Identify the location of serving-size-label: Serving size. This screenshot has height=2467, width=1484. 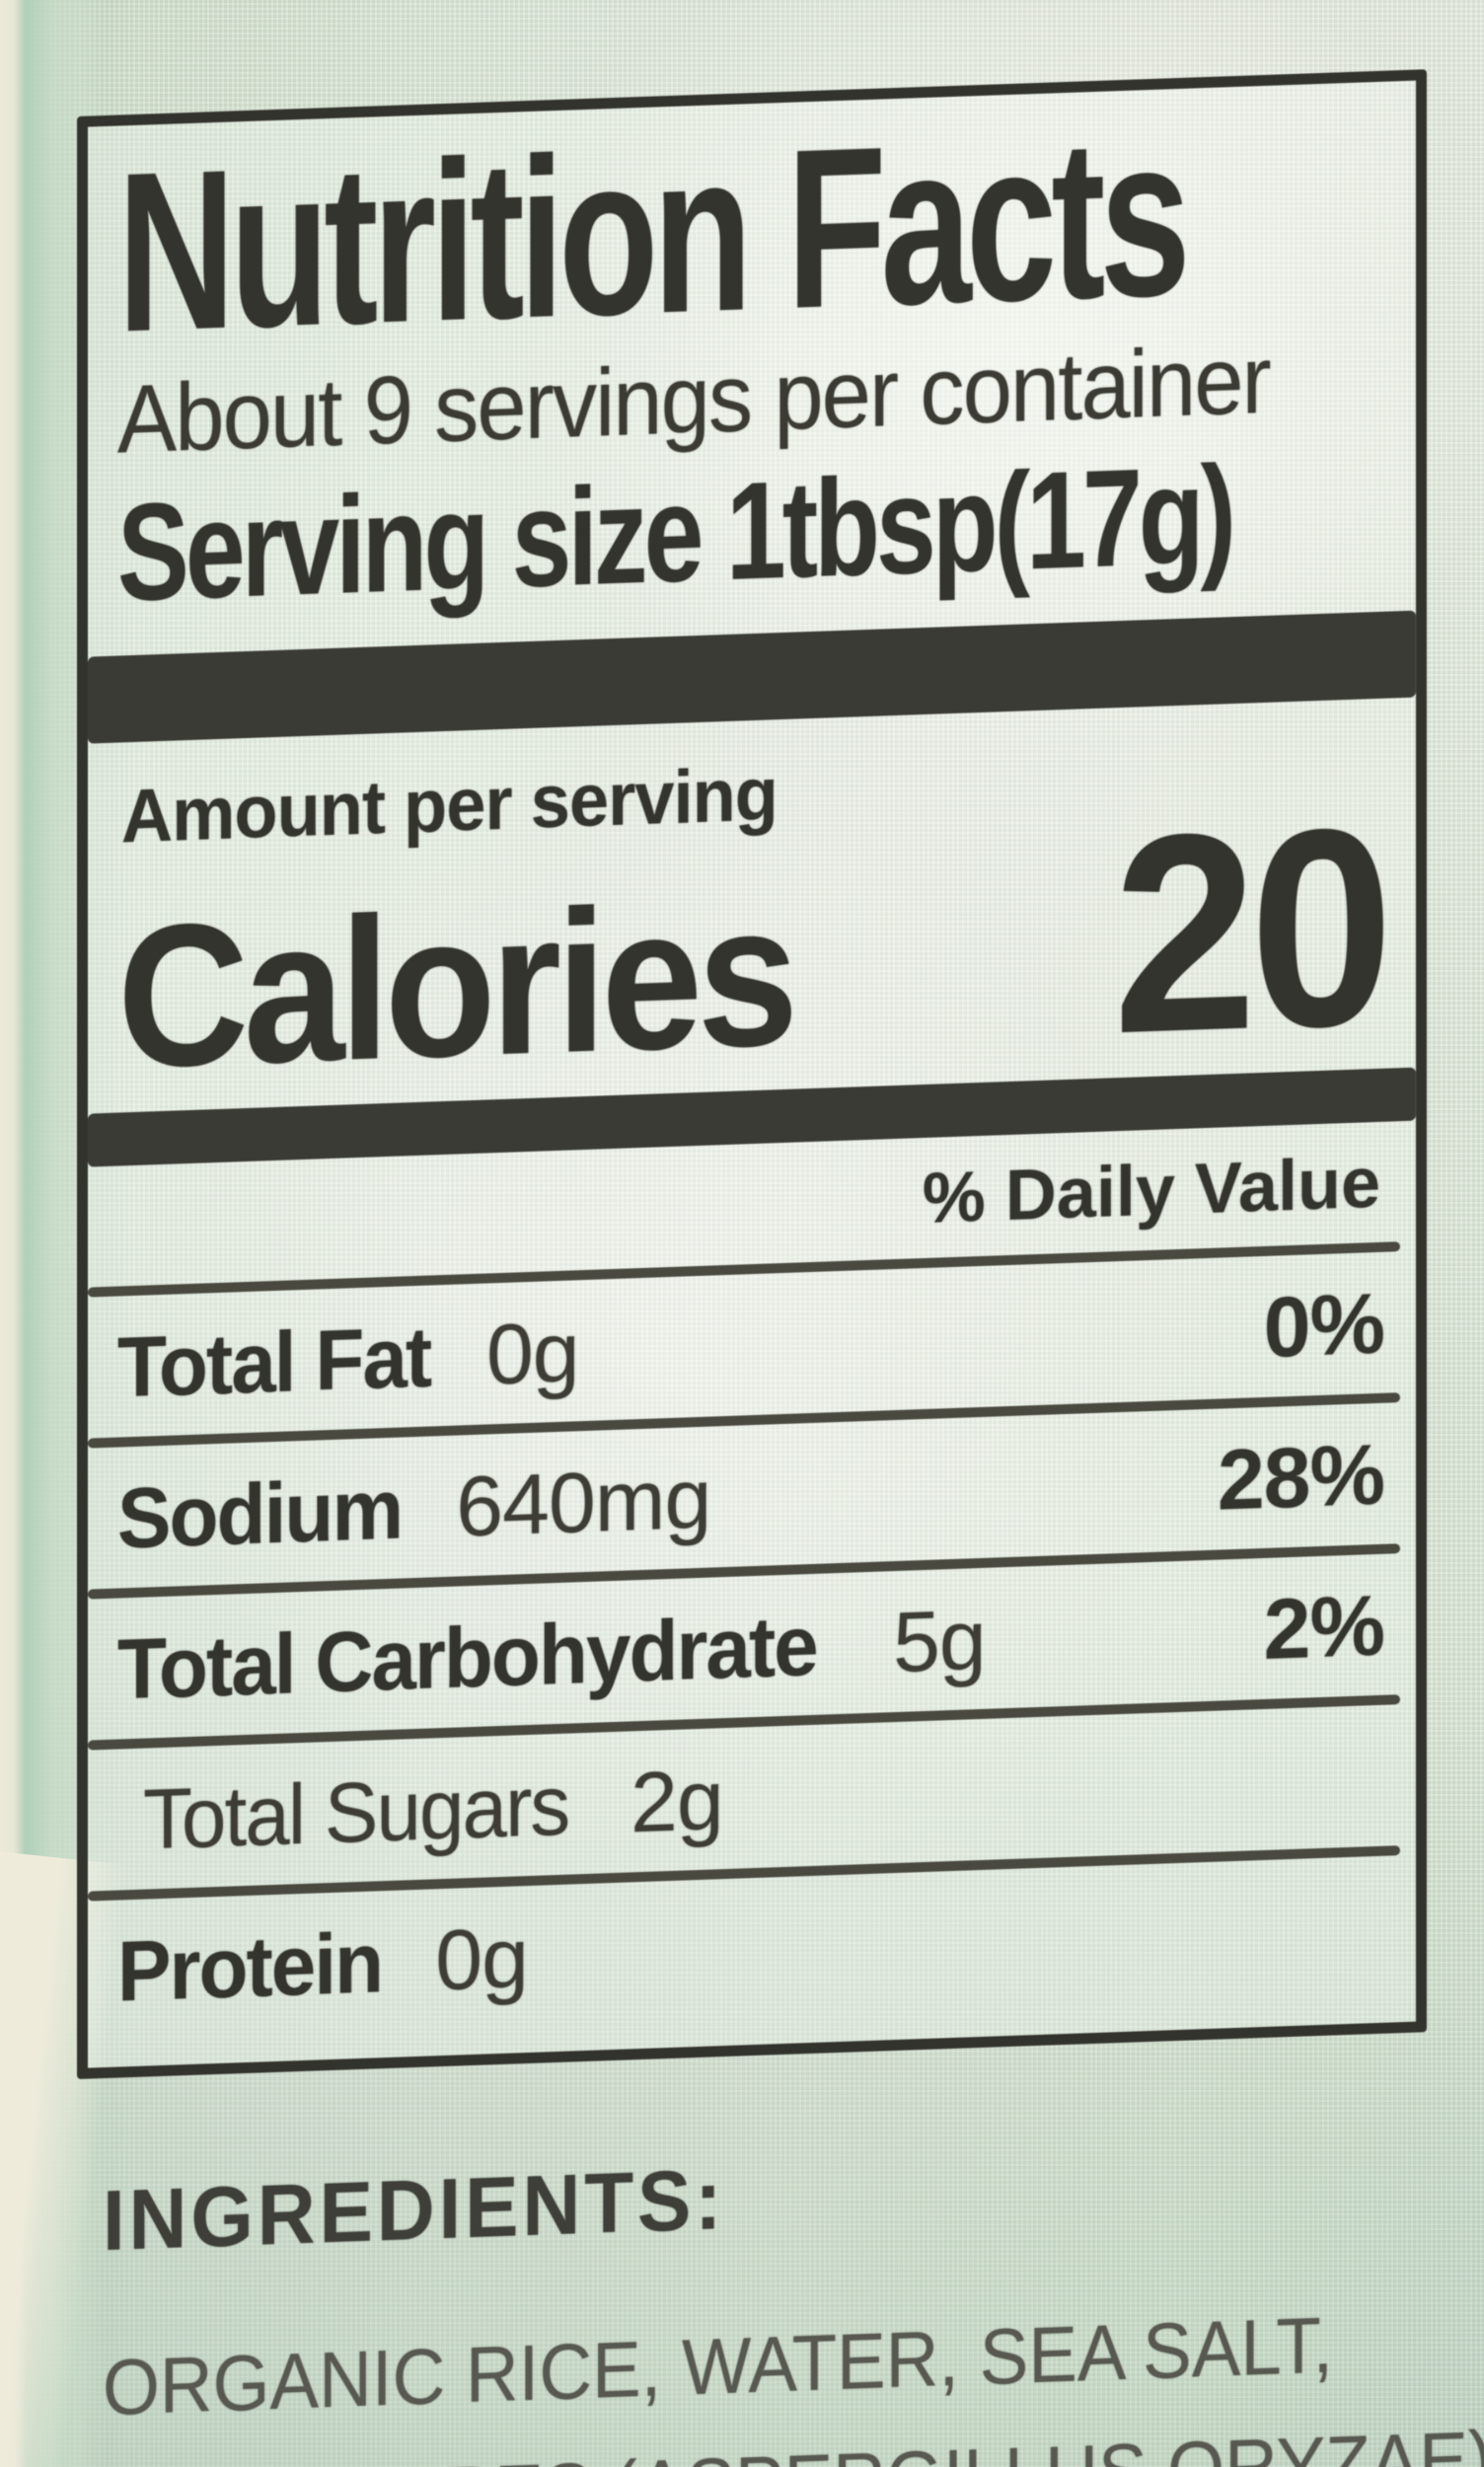
(409, 542).